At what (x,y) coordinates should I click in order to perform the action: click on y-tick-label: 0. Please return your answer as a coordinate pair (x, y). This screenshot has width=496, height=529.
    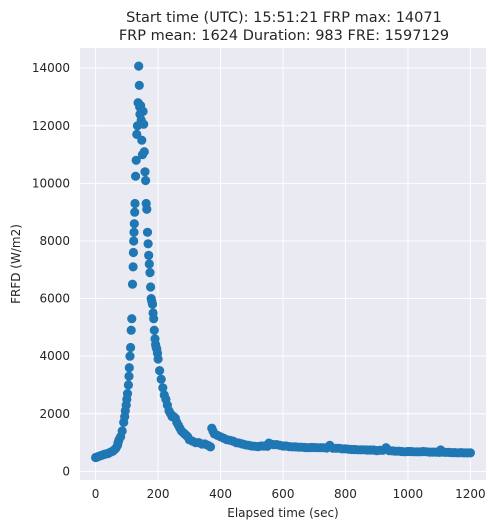
    Looking at the image, I should click on (66, 471).